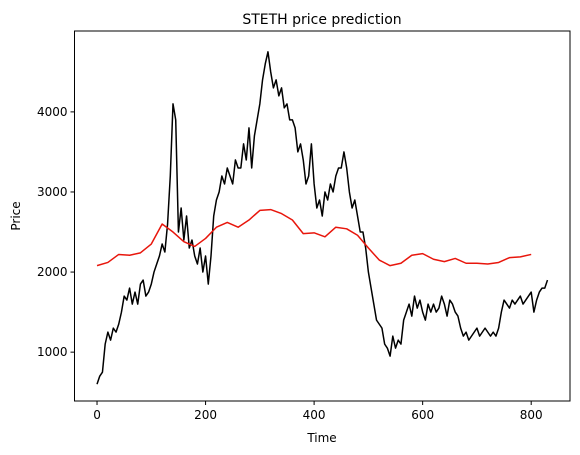 This screenshot has width=580, height=455. What do you see at coordinates (52, 112) in the screenshot?
I see `y-tick-label: 4000` at bounding box center [52, 112].